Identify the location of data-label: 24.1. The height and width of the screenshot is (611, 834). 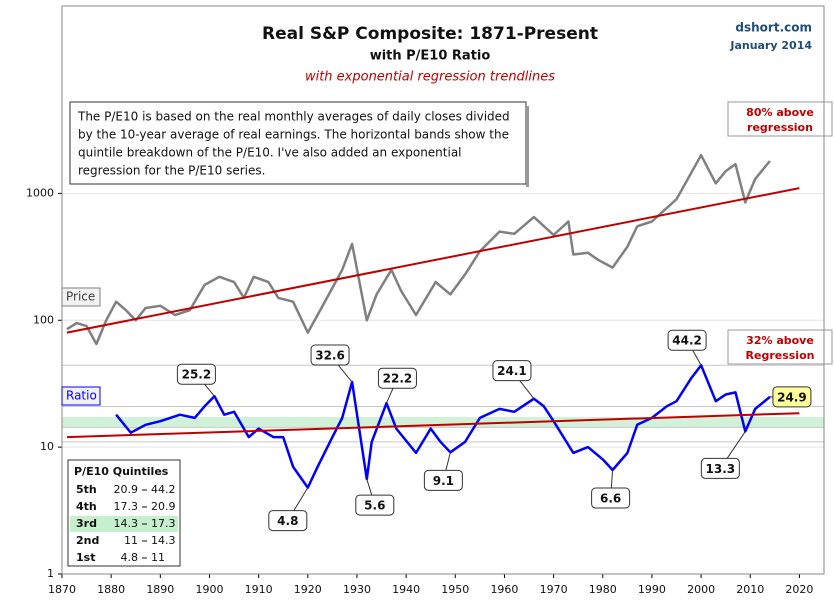
(512, 371).